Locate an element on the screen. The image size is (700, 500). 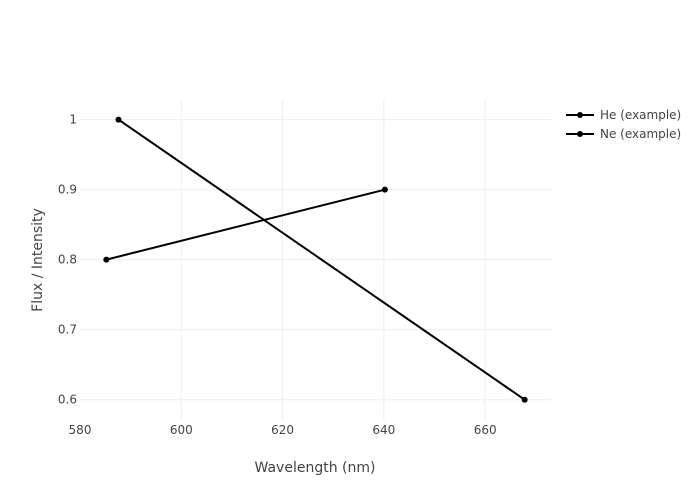
x-axis-ticks: 580 600 620 640 660 is located at coordinates (283, 430).